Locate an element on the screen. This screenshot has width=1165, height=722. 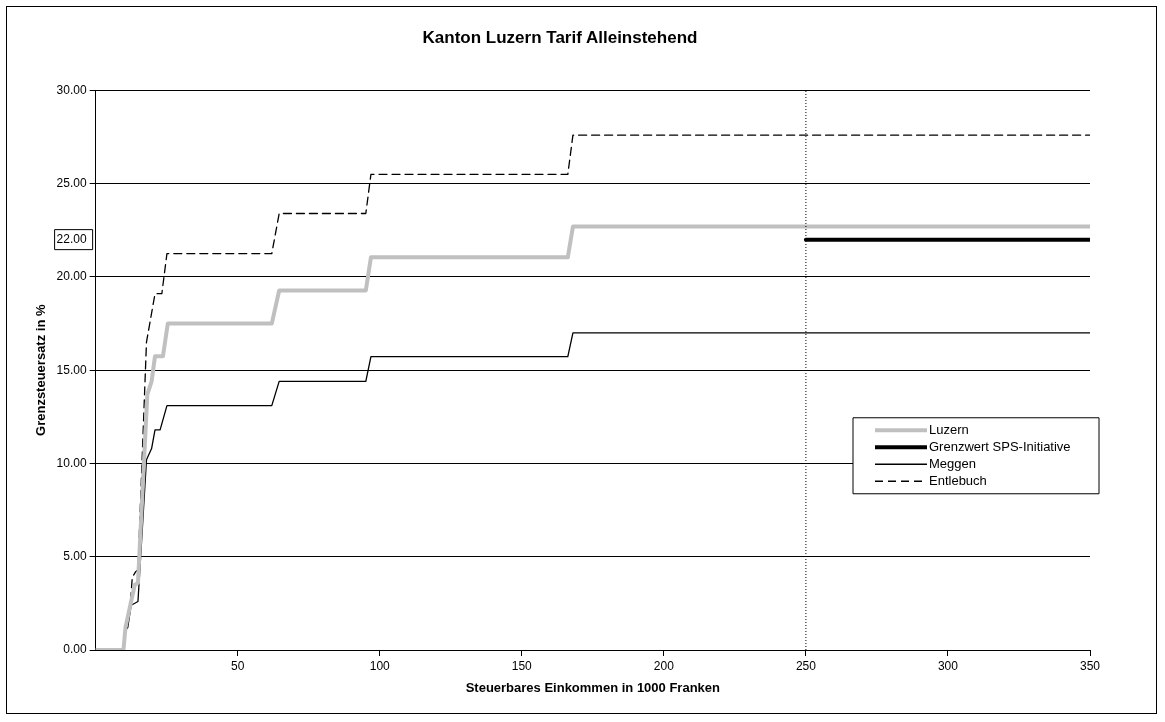
x-tick-label: 200 is located at coordinates (664, 665).